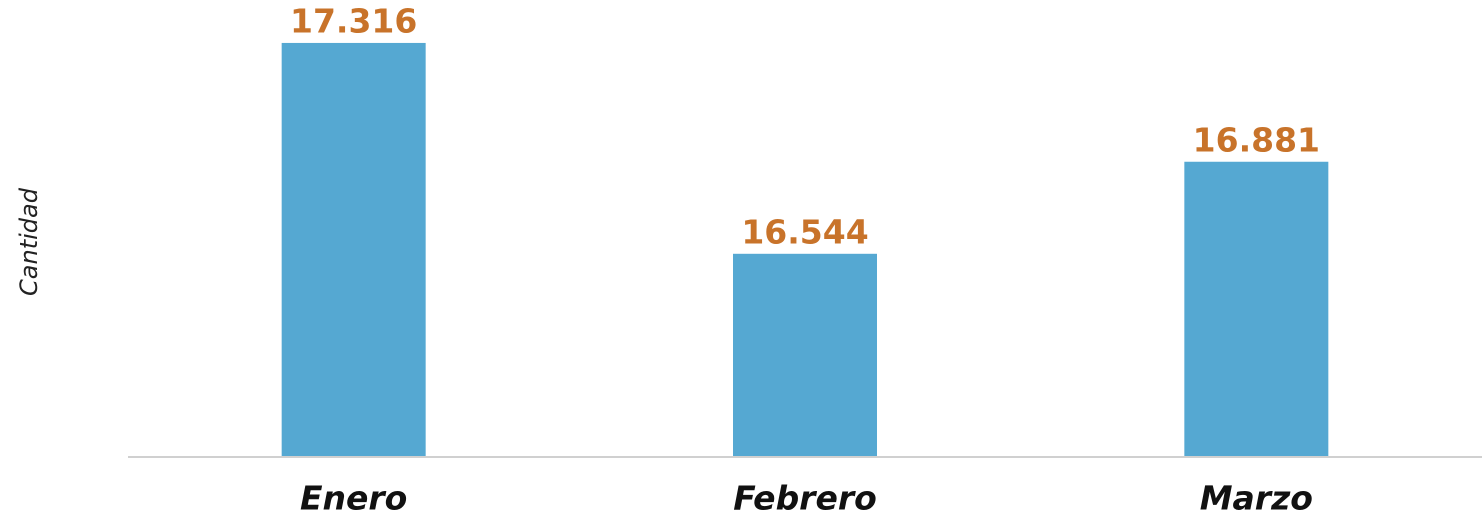 The height and width of the screenshot is (516, 1482). Describe the element at coordinates (353, 497) in the screenshot. I see `x-tick-label: Enero` at that location.